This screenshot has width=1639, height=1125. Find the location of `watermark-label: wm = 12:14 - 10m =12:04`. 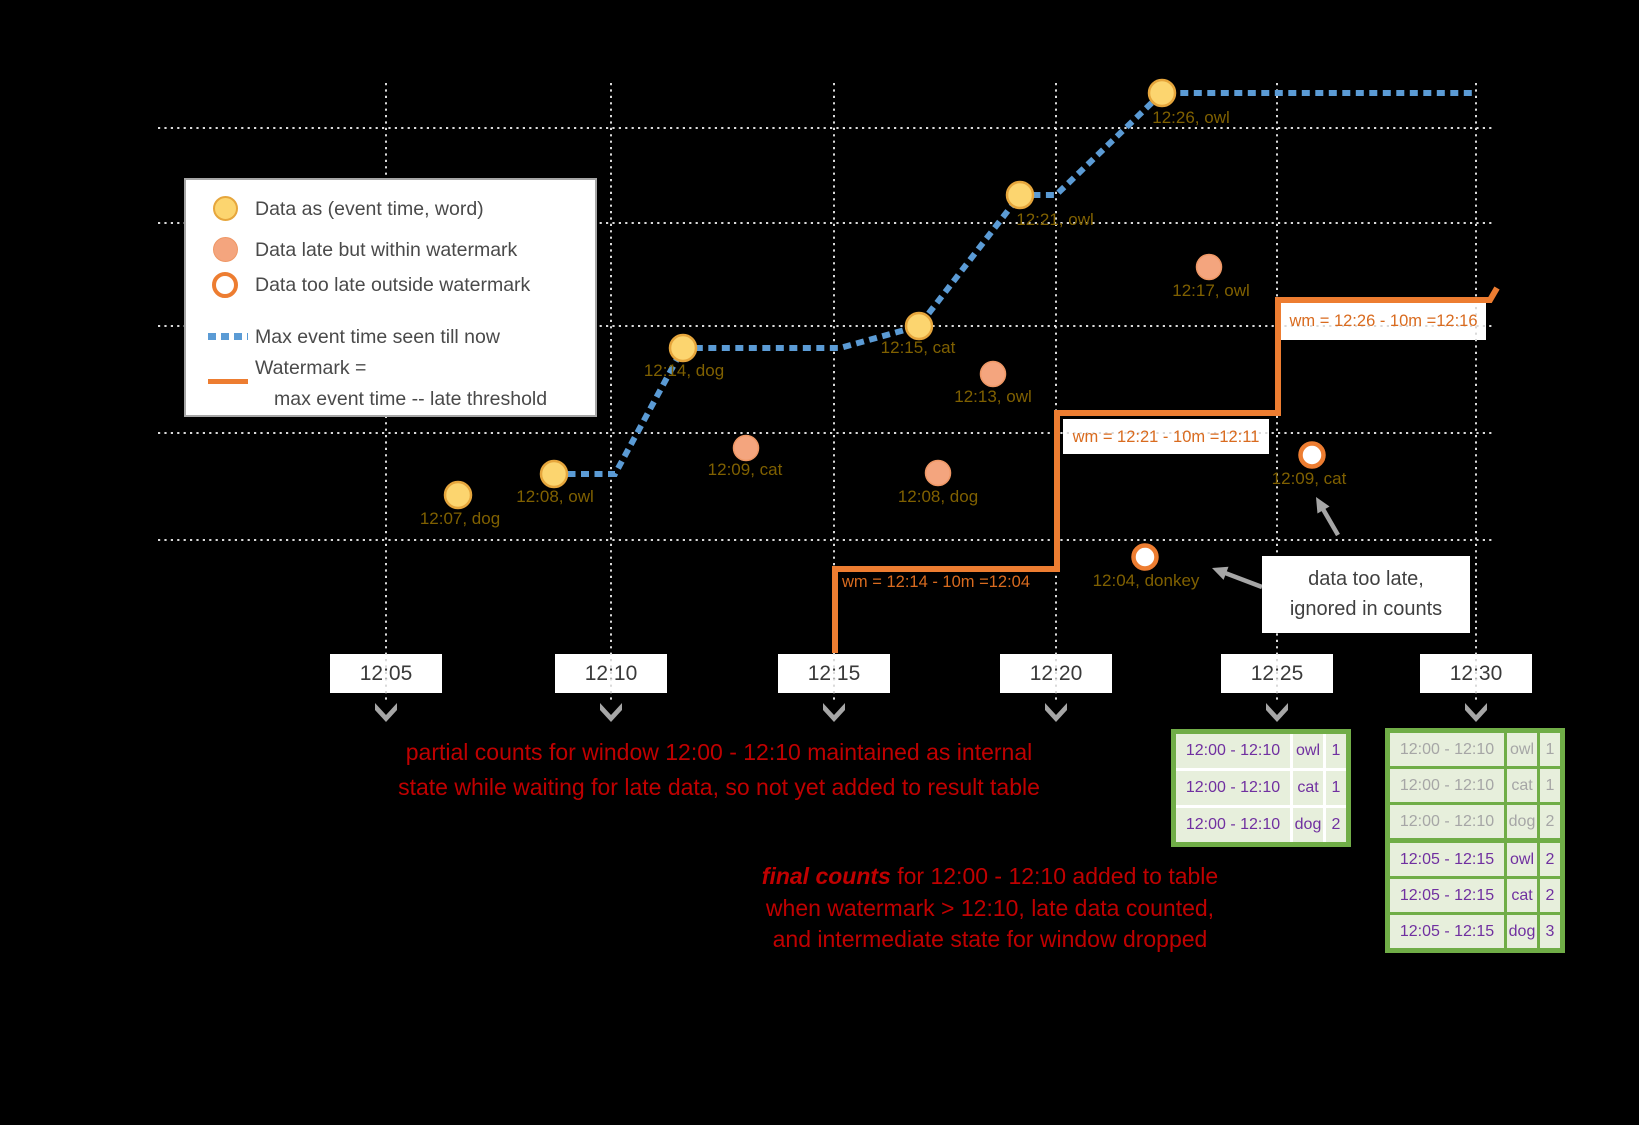

watermark-label: wm = 12:14 - 10m =12:04 is located at coordinates (936, 582).